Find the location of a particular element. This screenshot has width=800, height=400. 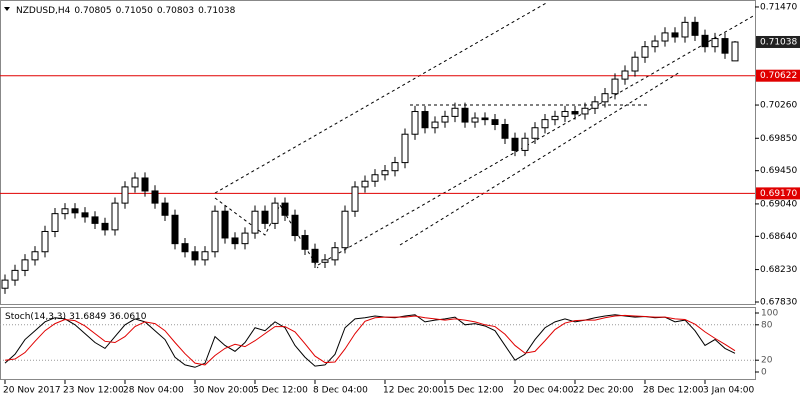

x-tick-label: 30 Nov 20:00 is located at coordinates (223, 391).